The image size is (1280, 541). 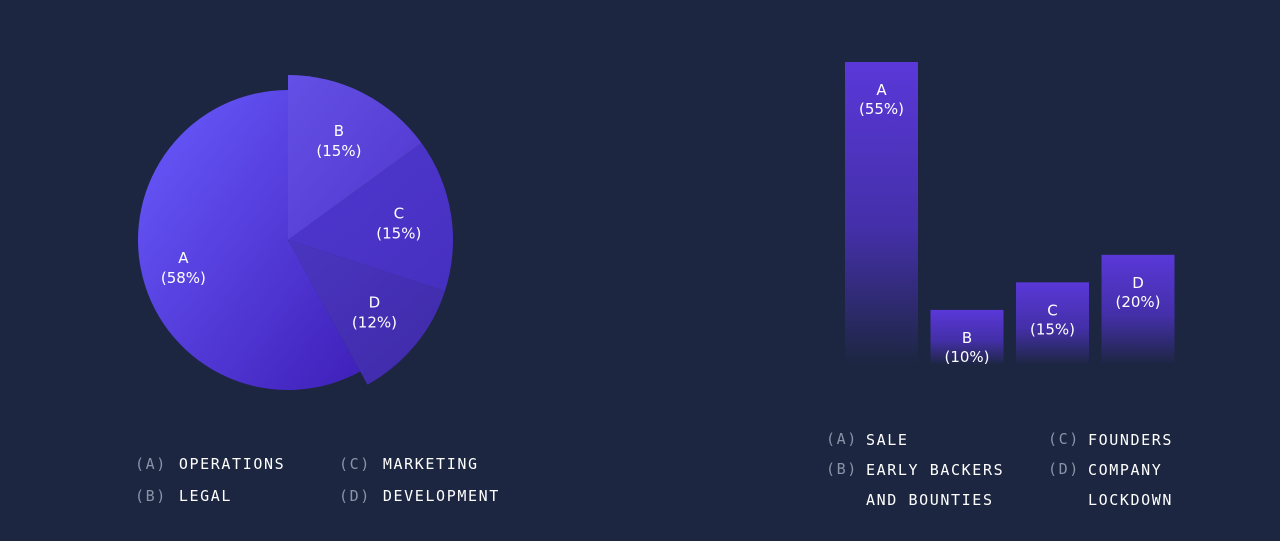 I want to click on bar-value-label-a: (55%), so click(x=881, y=109).